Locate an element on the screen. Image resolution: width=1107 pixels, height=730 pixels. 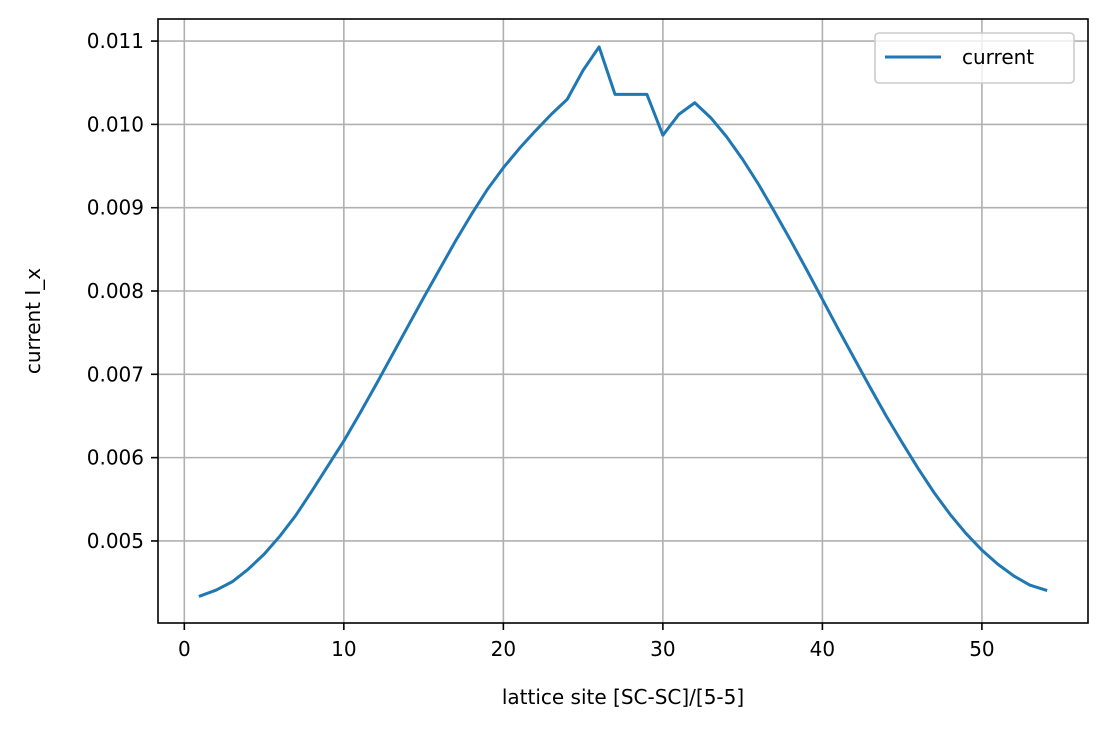
y-tick-label: 0.011 is located at coordinates (115, 41).